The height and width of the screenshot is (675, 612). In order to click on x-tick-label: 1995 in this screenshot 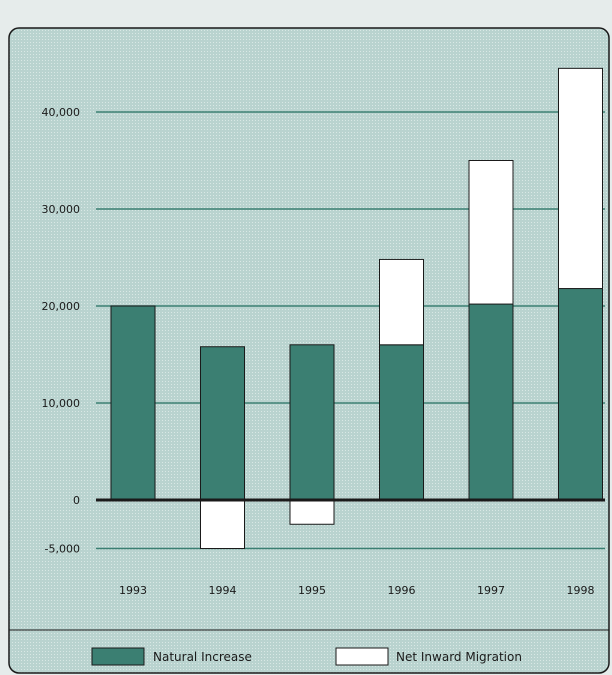, I will do `click(312, 590)`.